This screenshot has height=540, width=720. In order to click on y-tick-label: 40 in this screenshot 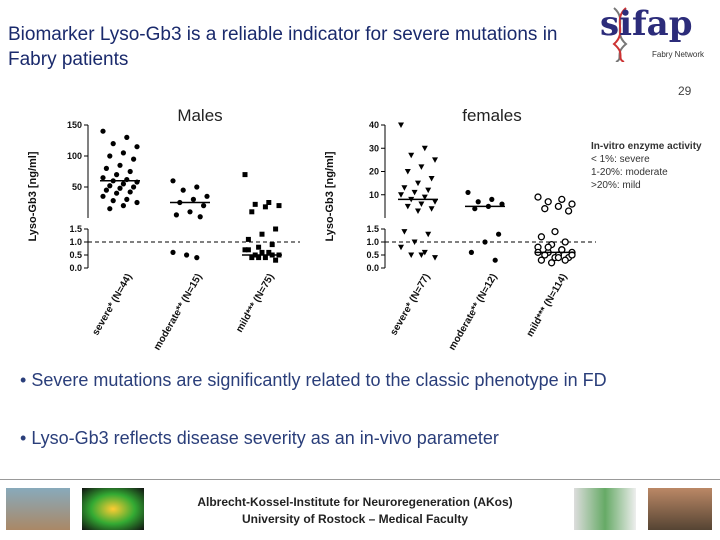, I will do `click(374, 125)`.